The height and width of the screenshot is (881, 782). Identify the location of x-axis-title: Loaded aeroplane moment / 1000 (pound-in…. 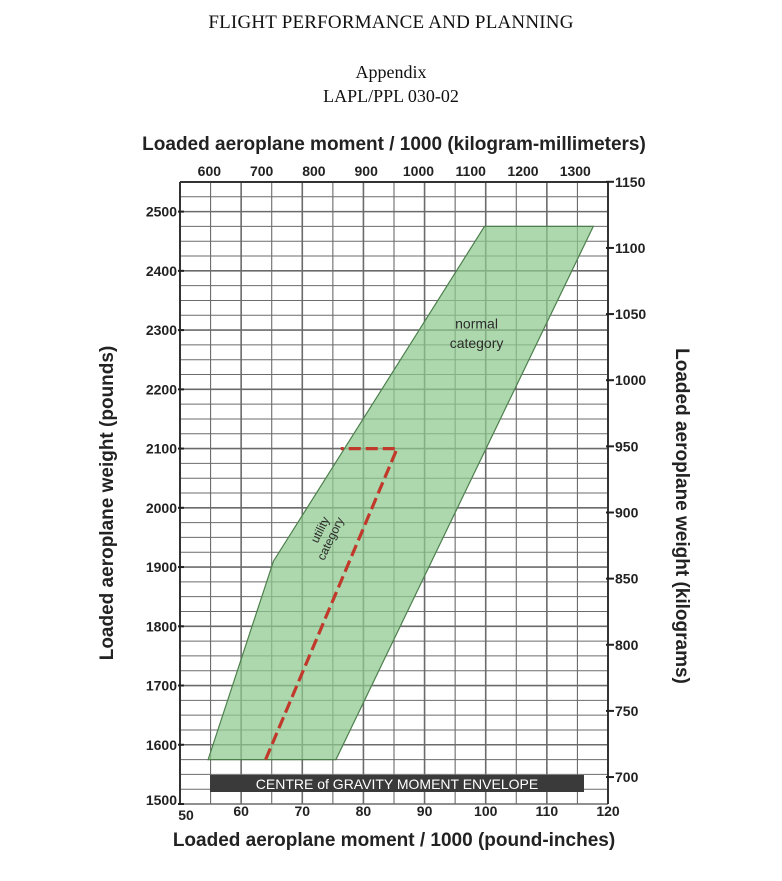
(394, 840).